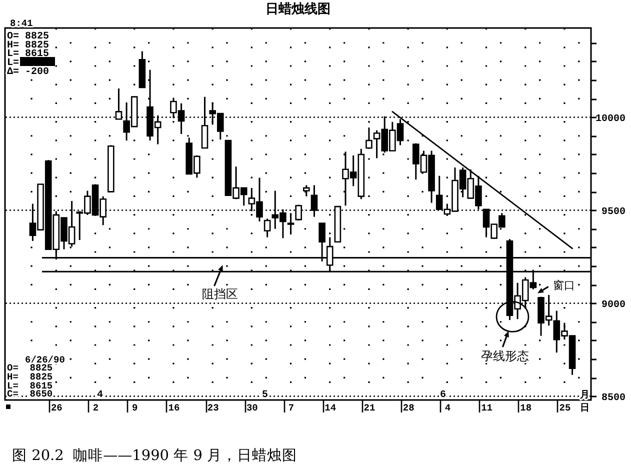  Describe the element at coordinates (505, 356) in the screenshot. I see `annotation: 孕线形态` at that location.